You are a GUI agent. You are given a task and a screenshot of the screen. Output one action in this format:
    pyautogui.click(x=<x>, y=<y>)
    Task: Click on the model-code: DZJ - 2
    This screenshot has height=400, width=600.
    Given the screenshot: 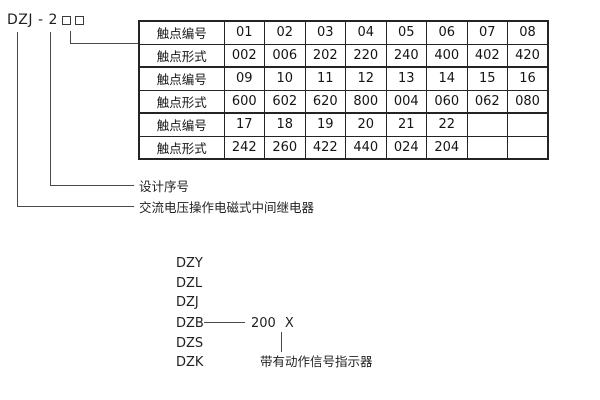 What is the action you would take?
    pyautogui.click(x=45, y=20)
    